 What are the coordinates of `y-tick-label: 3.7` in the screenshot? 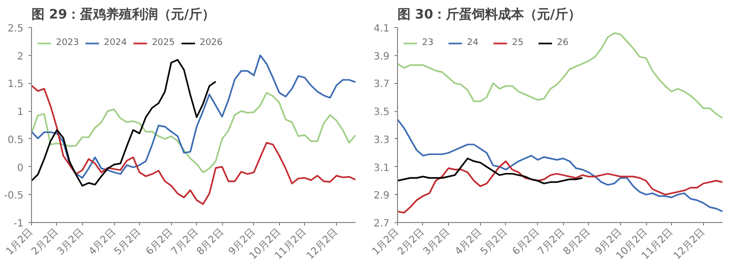 It's located at (382, 84).